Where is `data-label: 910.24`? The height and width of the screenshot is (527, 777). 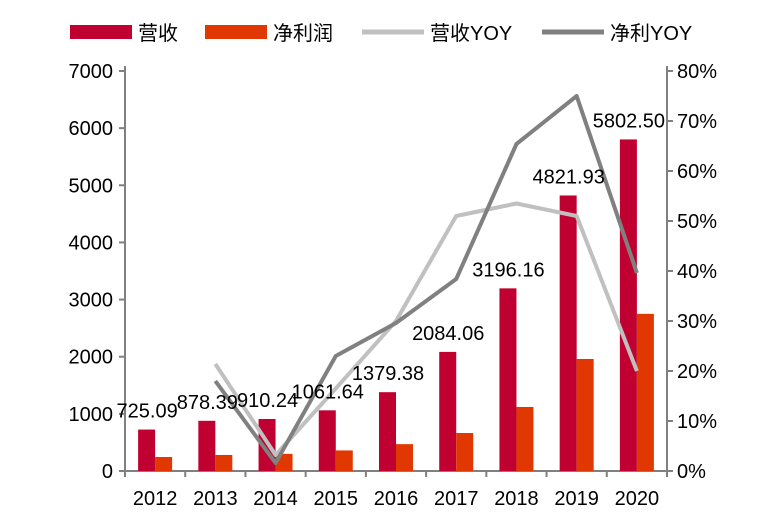
data-label: 910.24 is located at coordinates (267, 401).